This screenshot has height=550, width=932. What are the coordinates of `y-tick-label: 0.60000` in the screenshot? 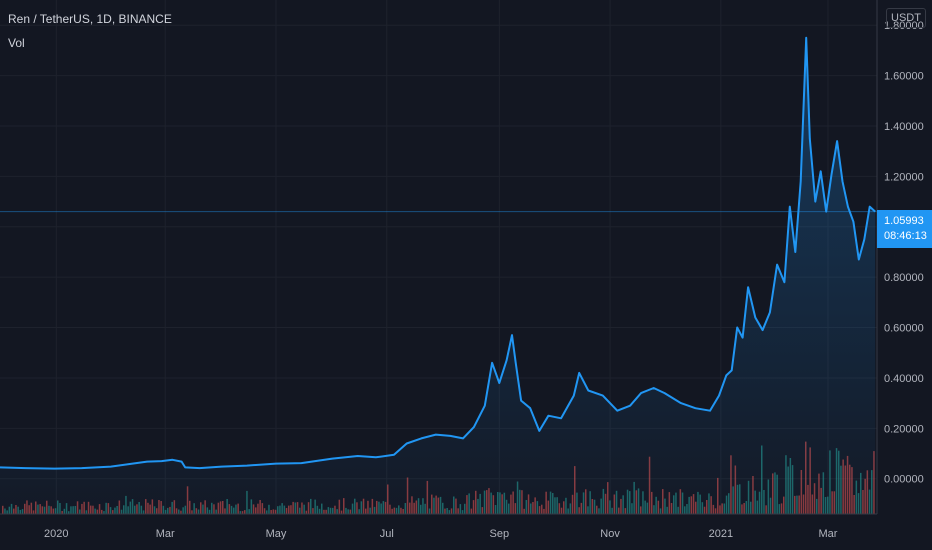 It's located at (904, 329).